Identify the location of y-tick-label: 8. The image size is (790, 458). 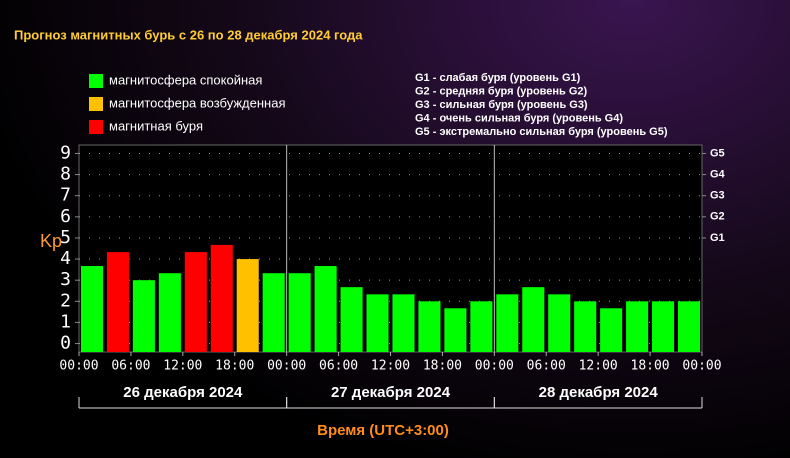
(65, 174).